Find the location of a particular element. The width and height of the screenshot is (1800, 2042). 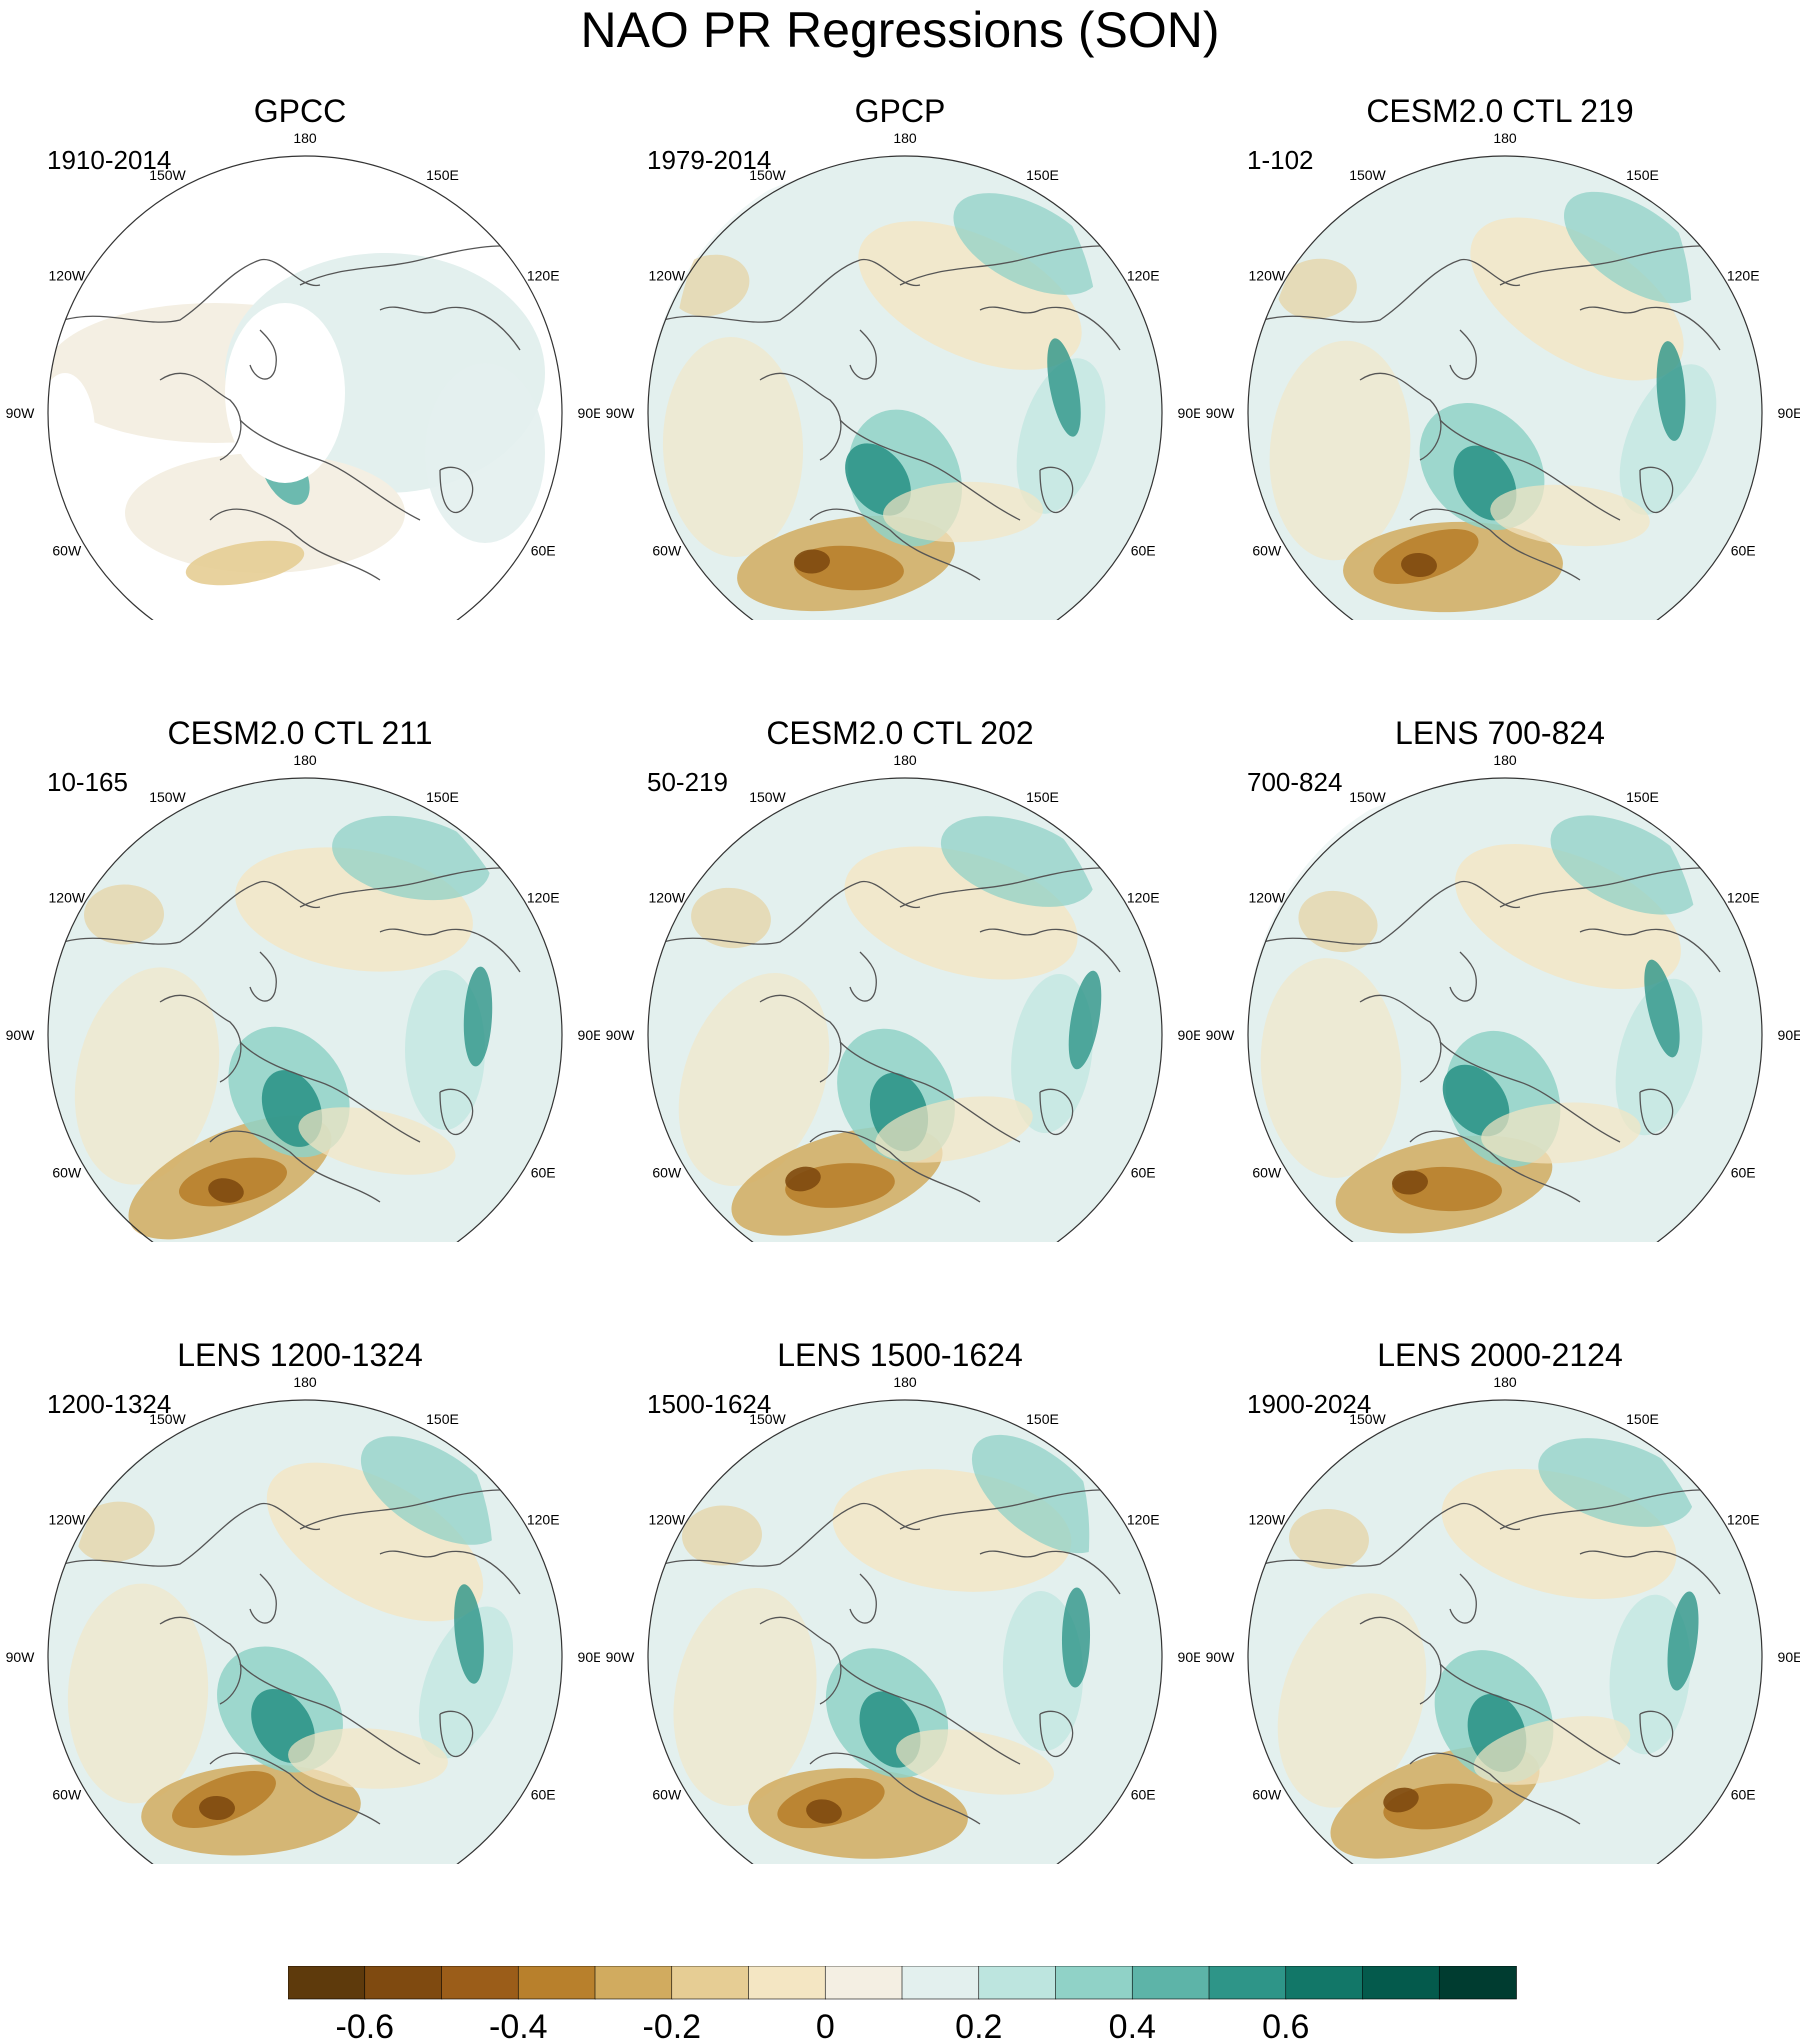

panel-year-range: 1900-2024 is located at coordinates (1309, 1404).